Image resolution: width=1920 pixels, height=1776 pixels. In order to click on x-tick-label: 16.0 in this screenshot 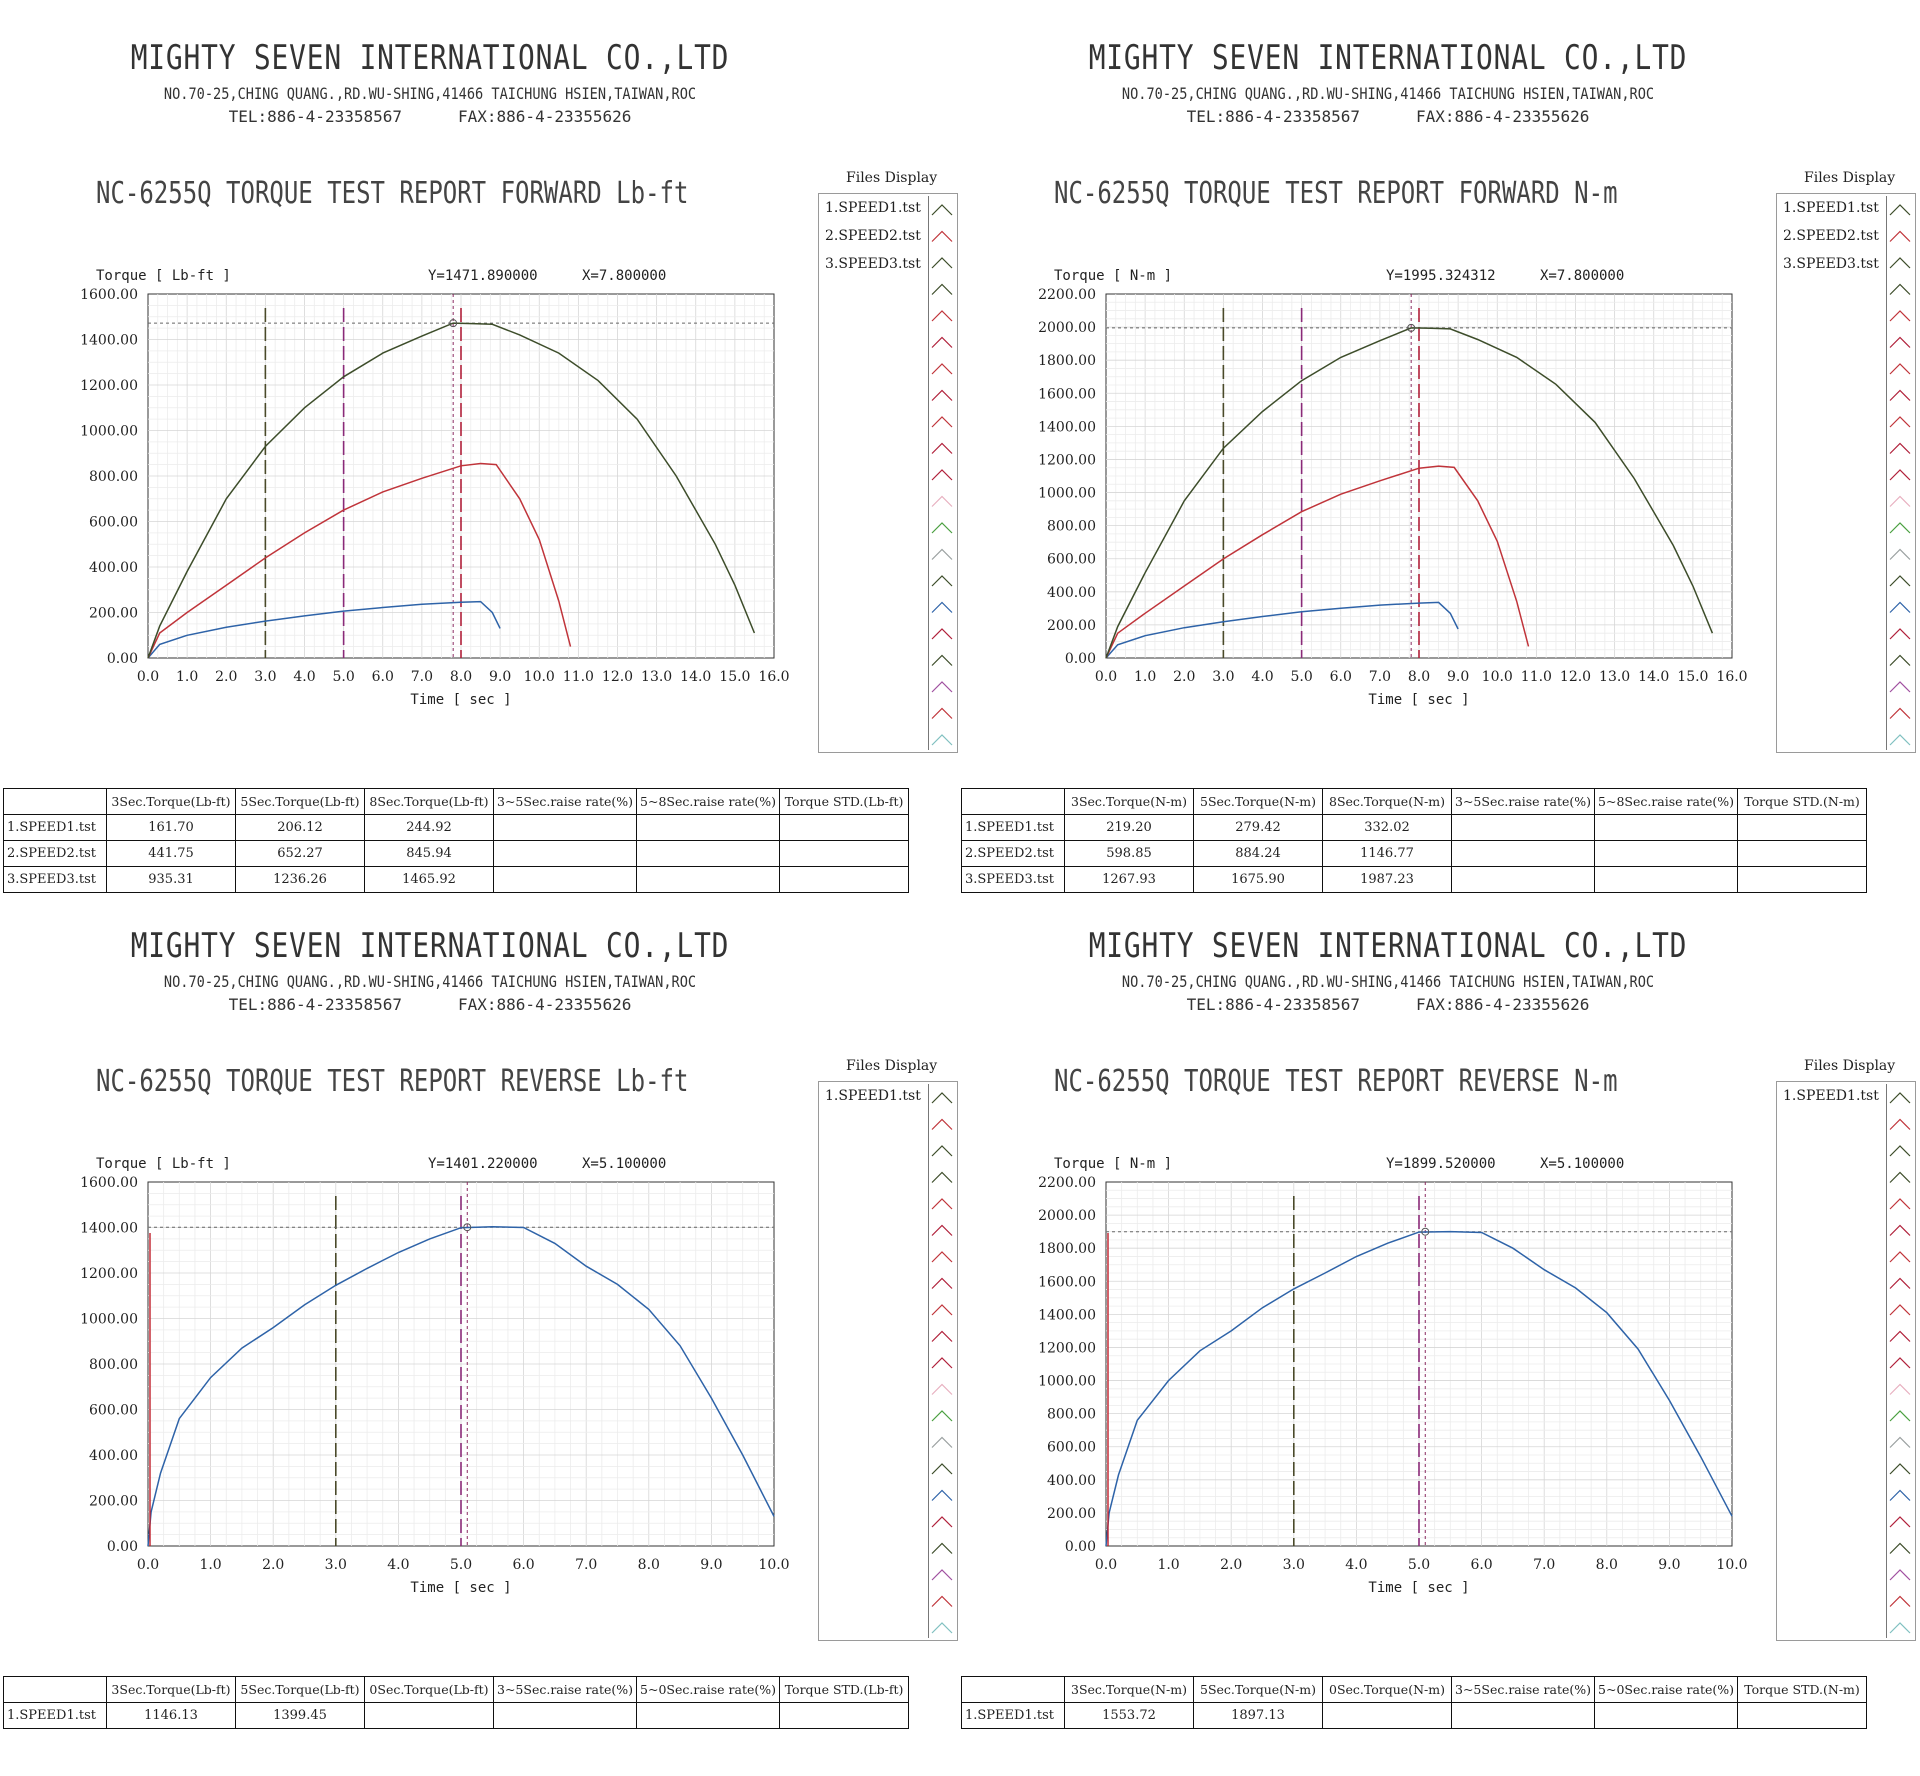, I will do `click(773, 677)`.